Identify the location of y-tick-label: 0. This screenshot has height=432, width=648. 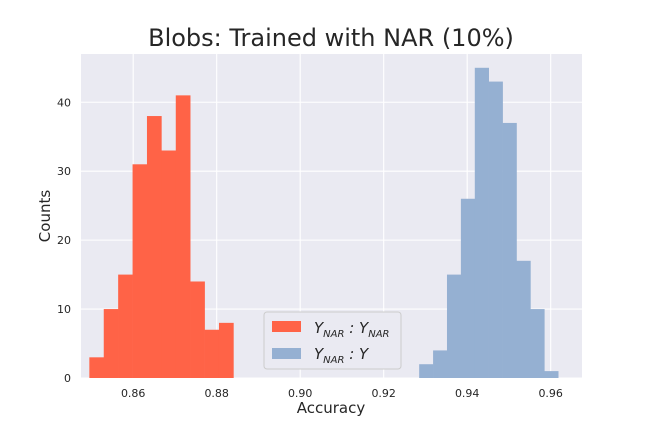
(67, 378).